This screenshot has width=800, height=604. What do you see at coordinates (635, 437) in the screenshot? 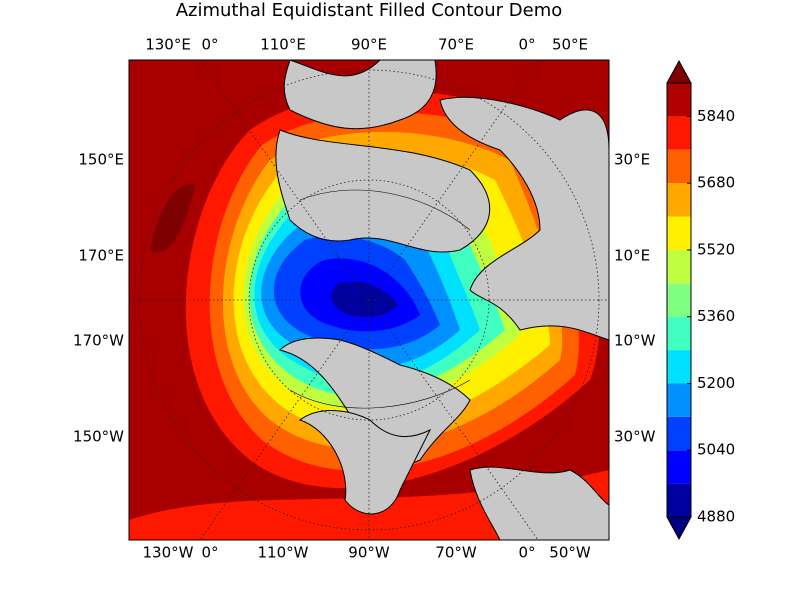
I see `axis-label: 30°W` at bounding box center [635, 437].